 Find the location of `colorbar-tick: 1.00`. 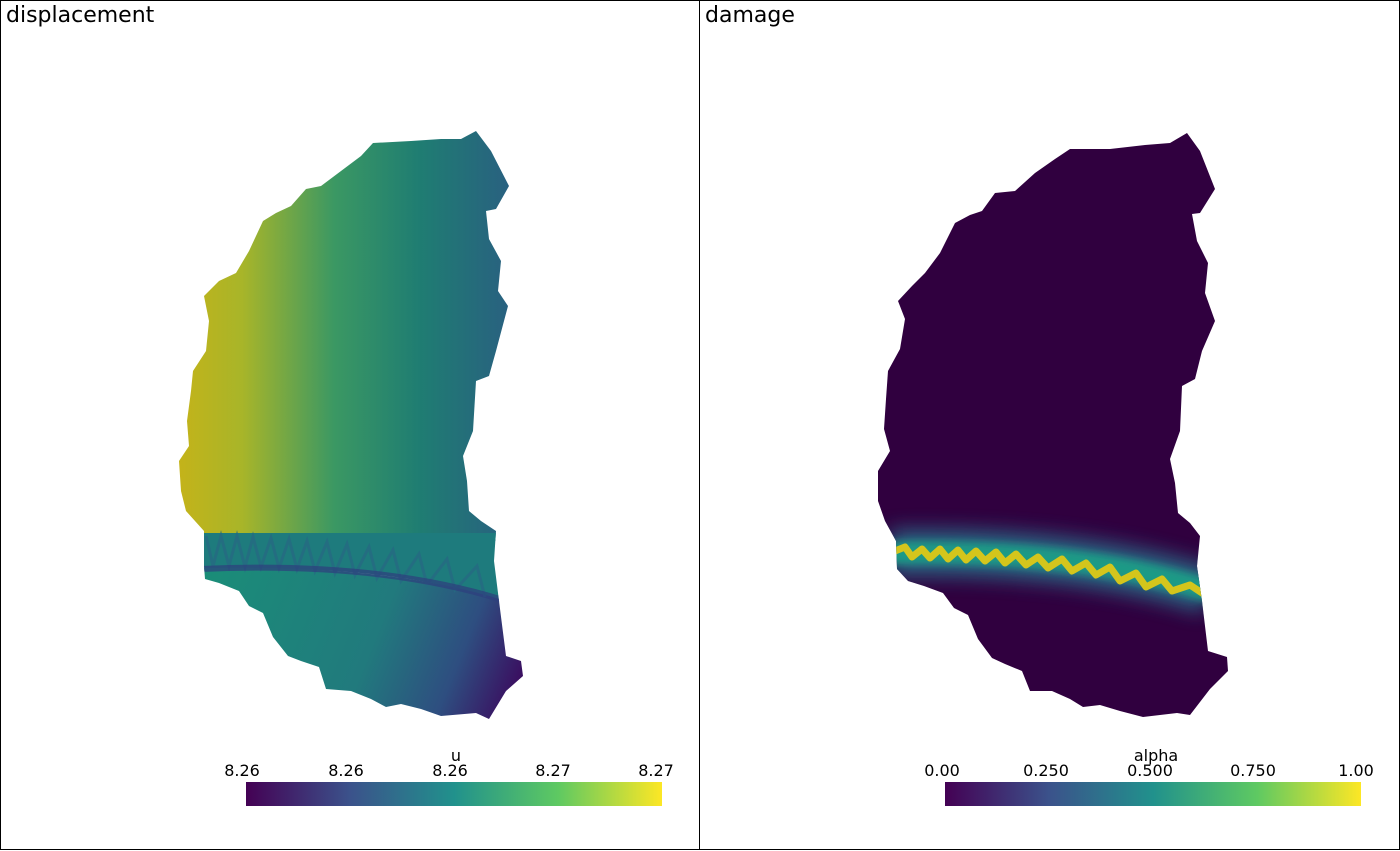

colorbar-tick: 1.00 is located at coordinates (1356, 770).